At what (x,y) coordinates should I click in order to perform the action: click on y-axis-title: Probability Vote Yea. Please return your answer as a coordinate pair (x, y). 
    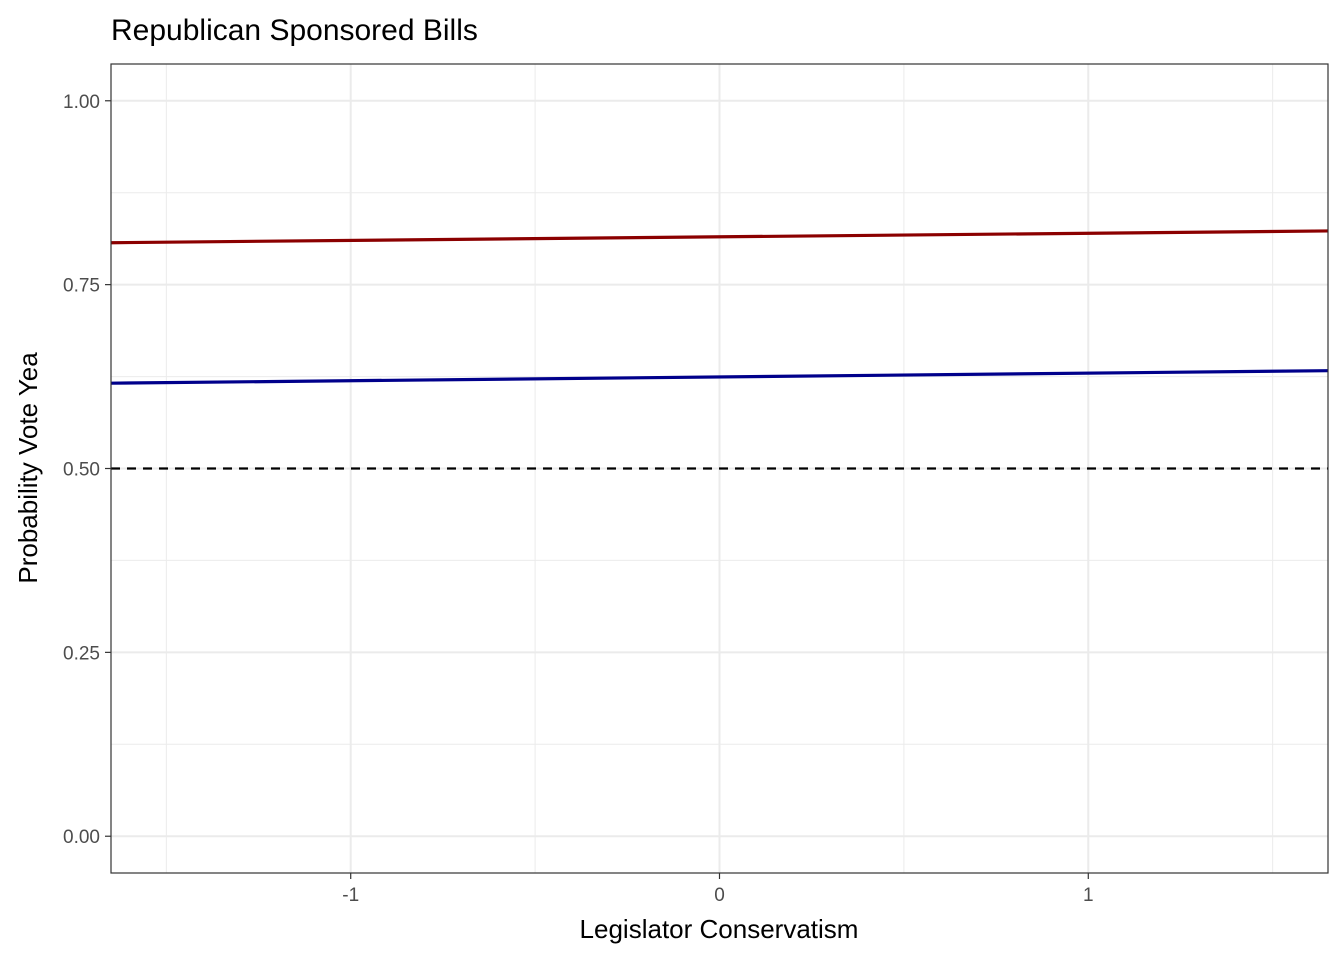
    Looking at the image, I should click on (28, 468).